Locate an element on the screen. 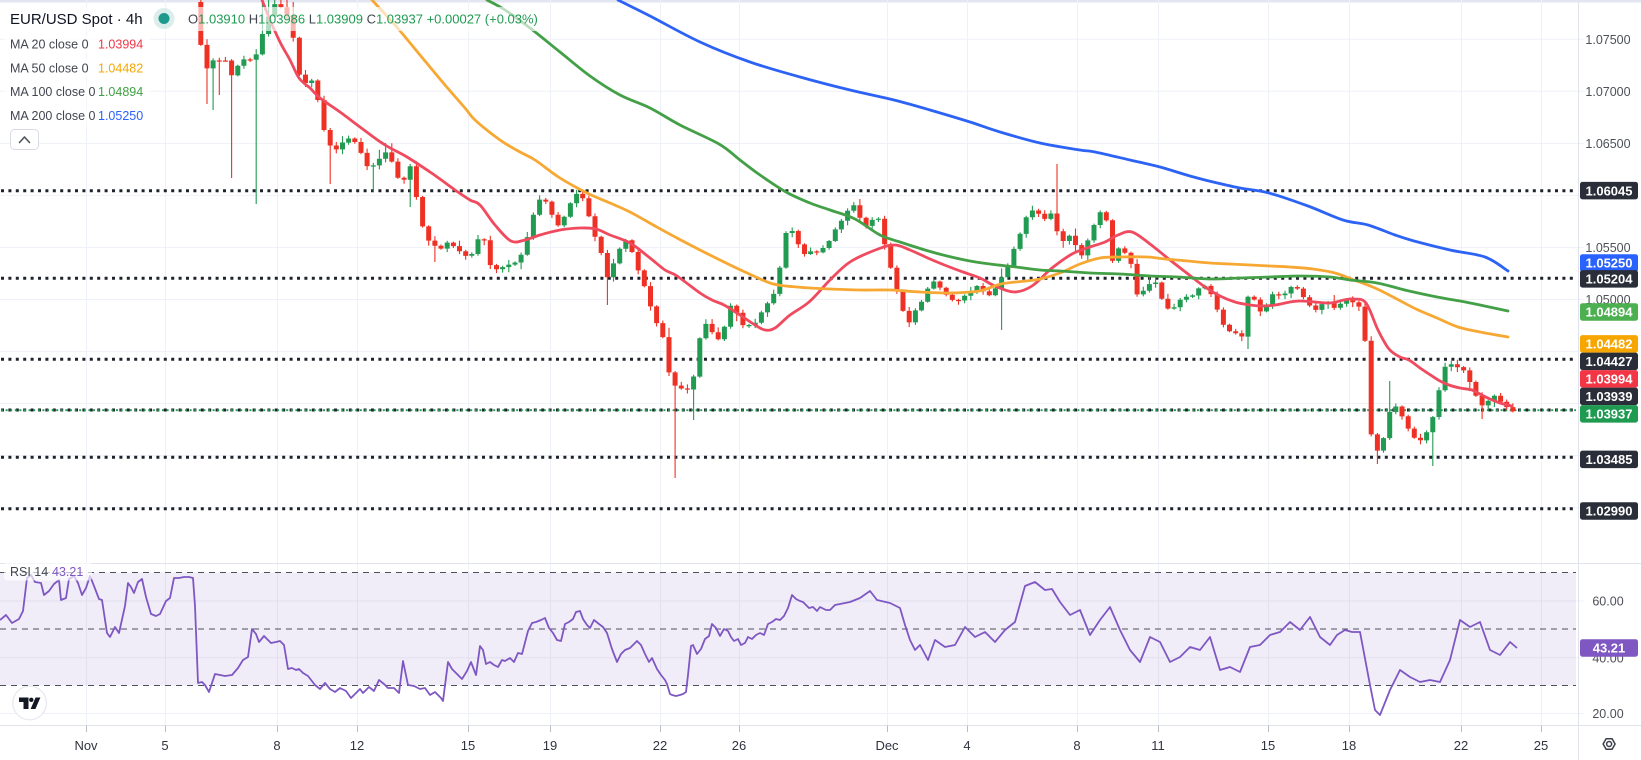  svg-text: RSI 14 is located at coordinates (29, 572).